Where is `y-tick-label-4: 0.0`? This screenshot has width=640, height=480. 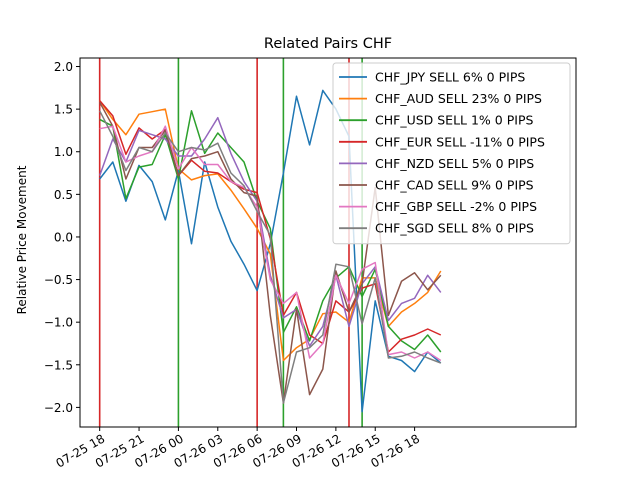 y-tick-label-4: 0.0 is located at coordinates (63, 237).